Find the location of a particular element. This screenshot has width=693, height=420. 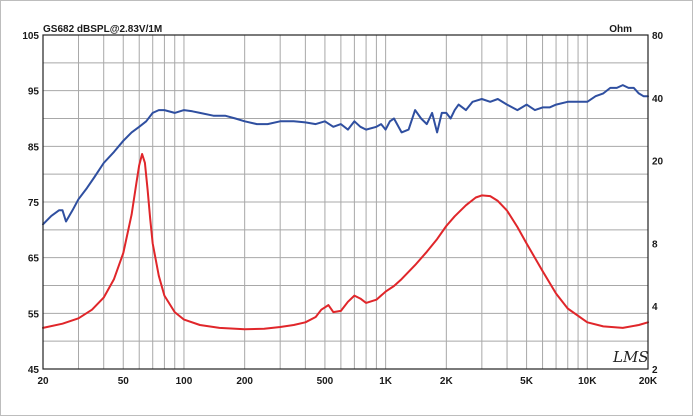

x-tick-label: 500 is located at coordinates (325, 381).